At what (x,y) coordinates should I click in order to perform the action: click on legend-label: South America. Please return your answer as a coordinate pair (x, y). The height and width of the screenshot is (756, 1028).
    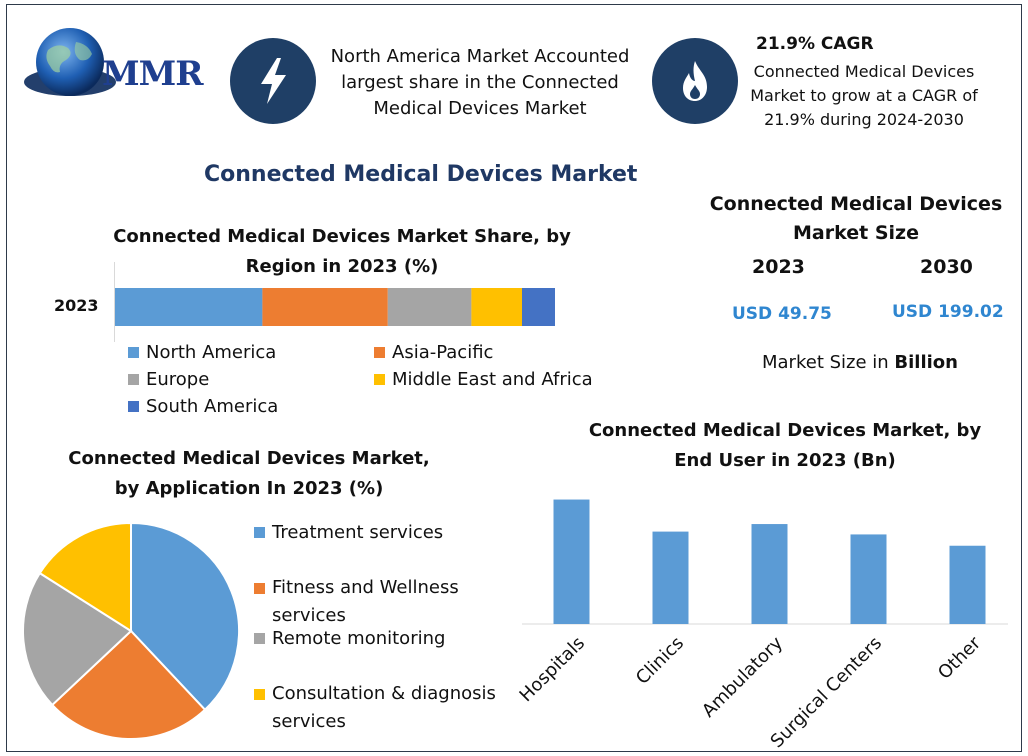
    Looking at the image, I should click on (212, 406).